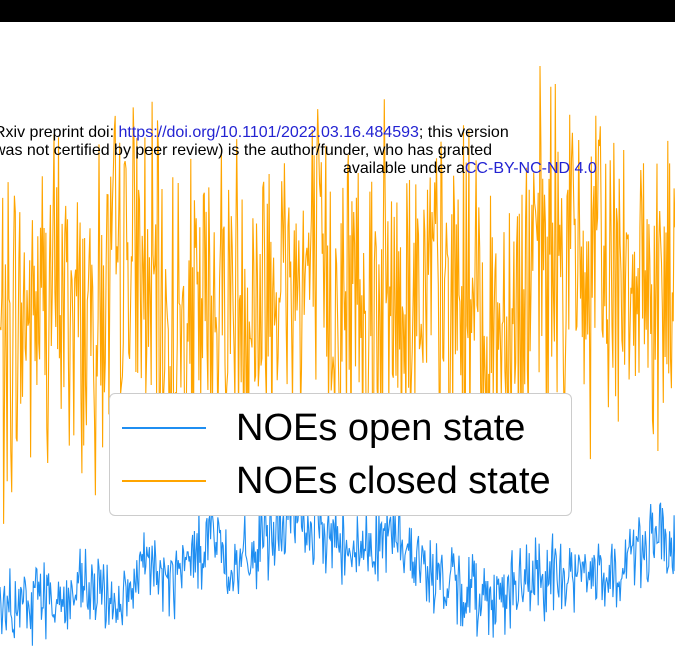 The width and height of the screenshot is (675, 671). Describe the element at coordinates (404, 168) in the screenshot. I see `banner-line-3-prefix: available under a` at that location.